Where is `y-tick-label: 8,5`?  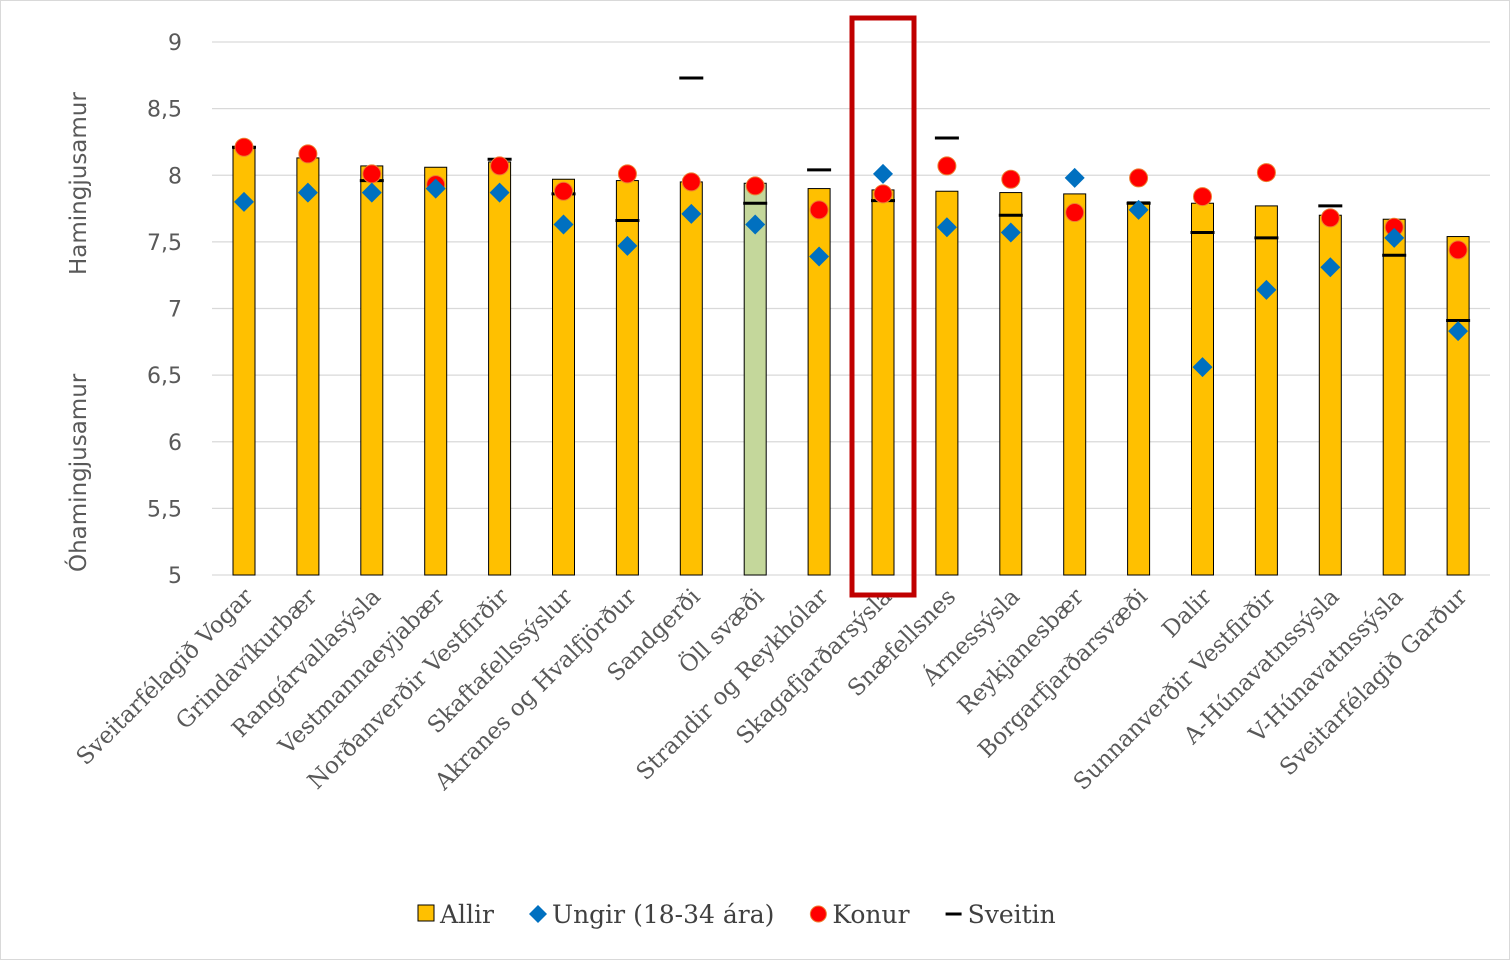 y-tick-label: 8,5 is located at coordinates (164, 110).